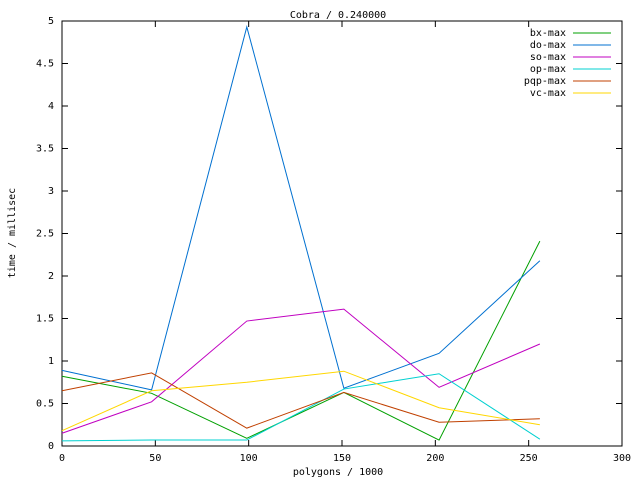 The image size is (640, 480). I want to click on y-tick-label: 1, so click(51, 361).